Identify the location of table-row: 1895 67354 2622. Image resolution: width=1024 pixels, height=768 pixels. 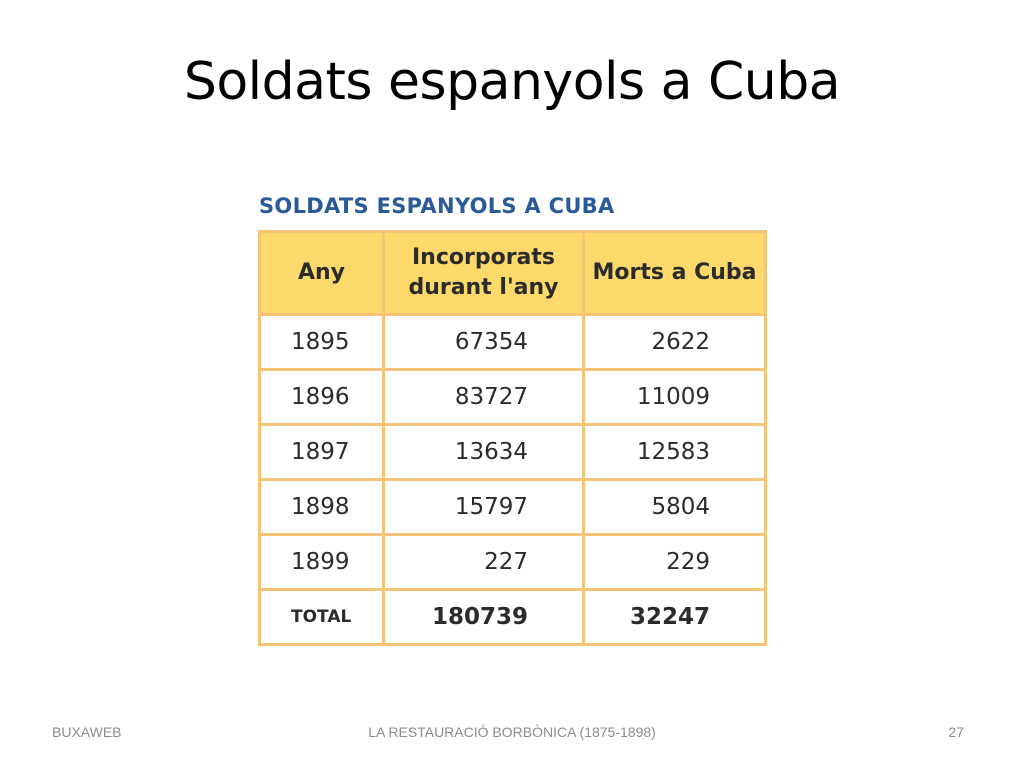
(512, 342).